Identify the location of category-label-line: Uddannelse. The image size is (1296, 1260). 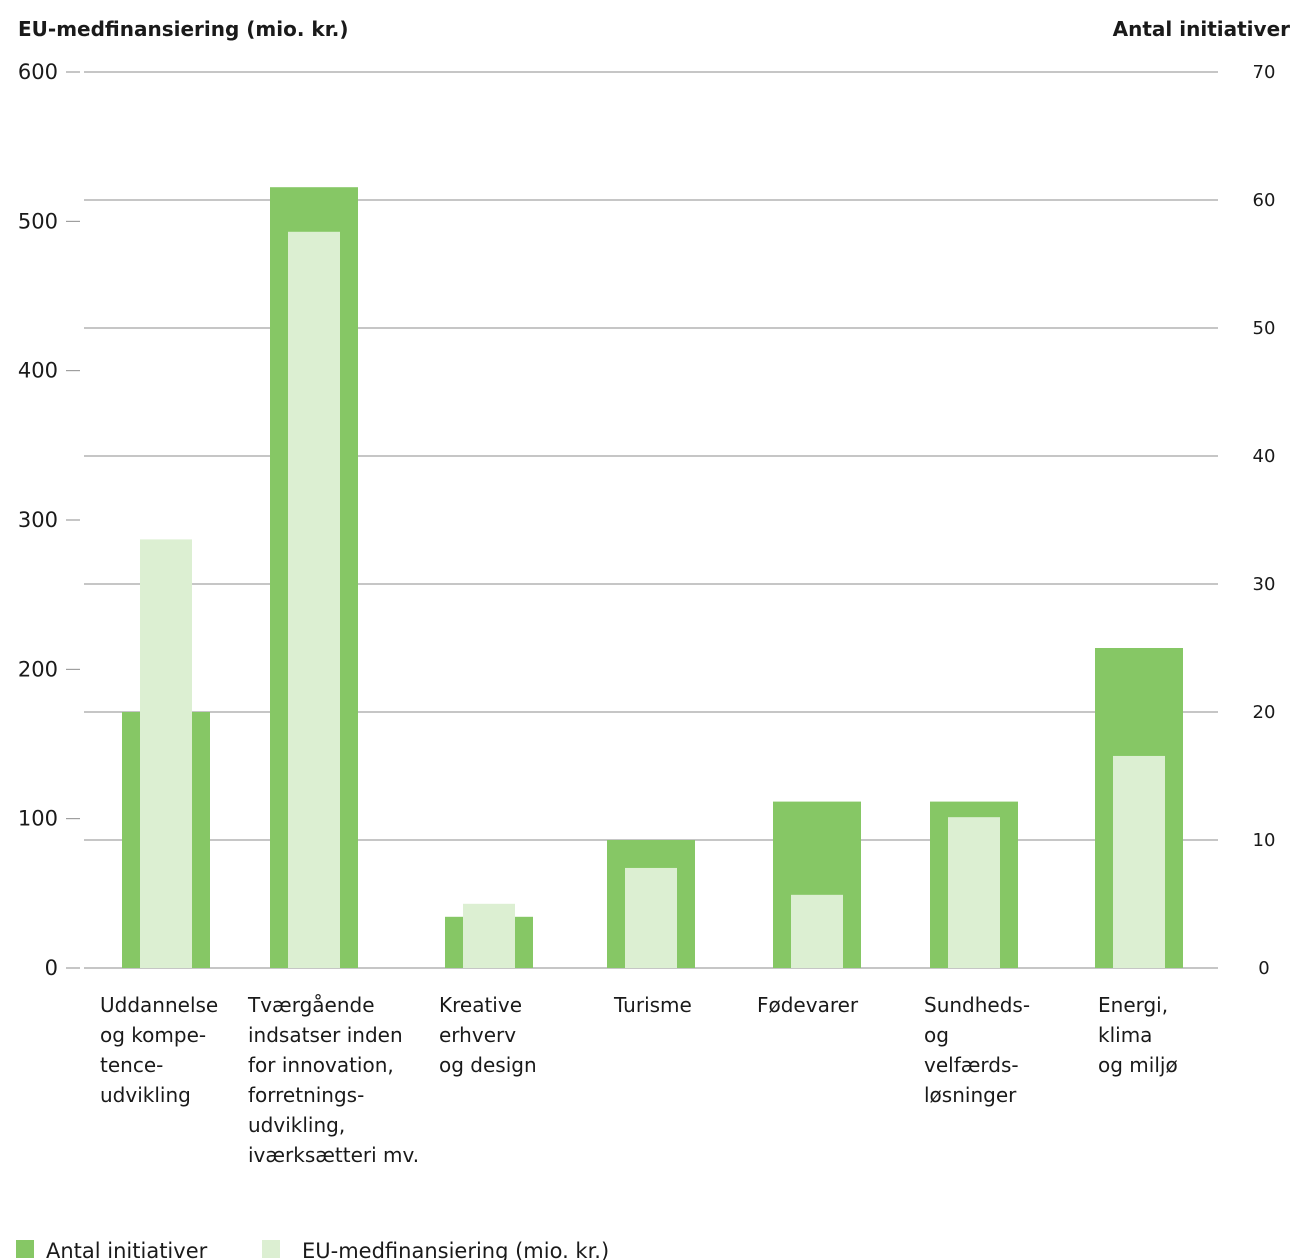
(159, 1005).